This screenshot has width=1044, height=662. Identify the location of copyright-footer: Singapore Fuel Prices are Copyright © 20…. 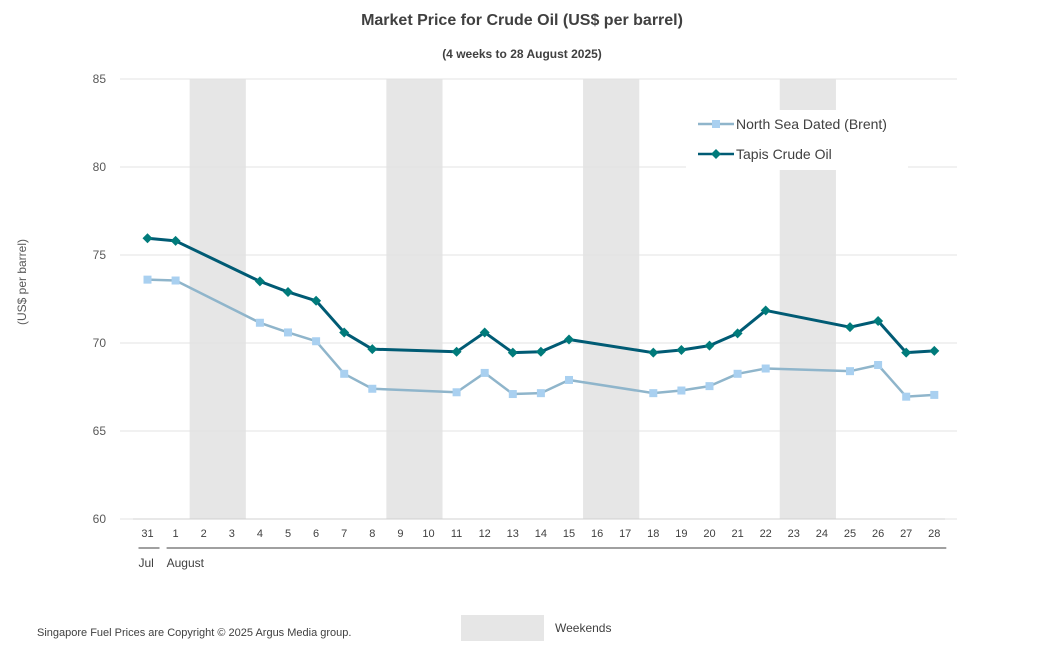
(194, 633).